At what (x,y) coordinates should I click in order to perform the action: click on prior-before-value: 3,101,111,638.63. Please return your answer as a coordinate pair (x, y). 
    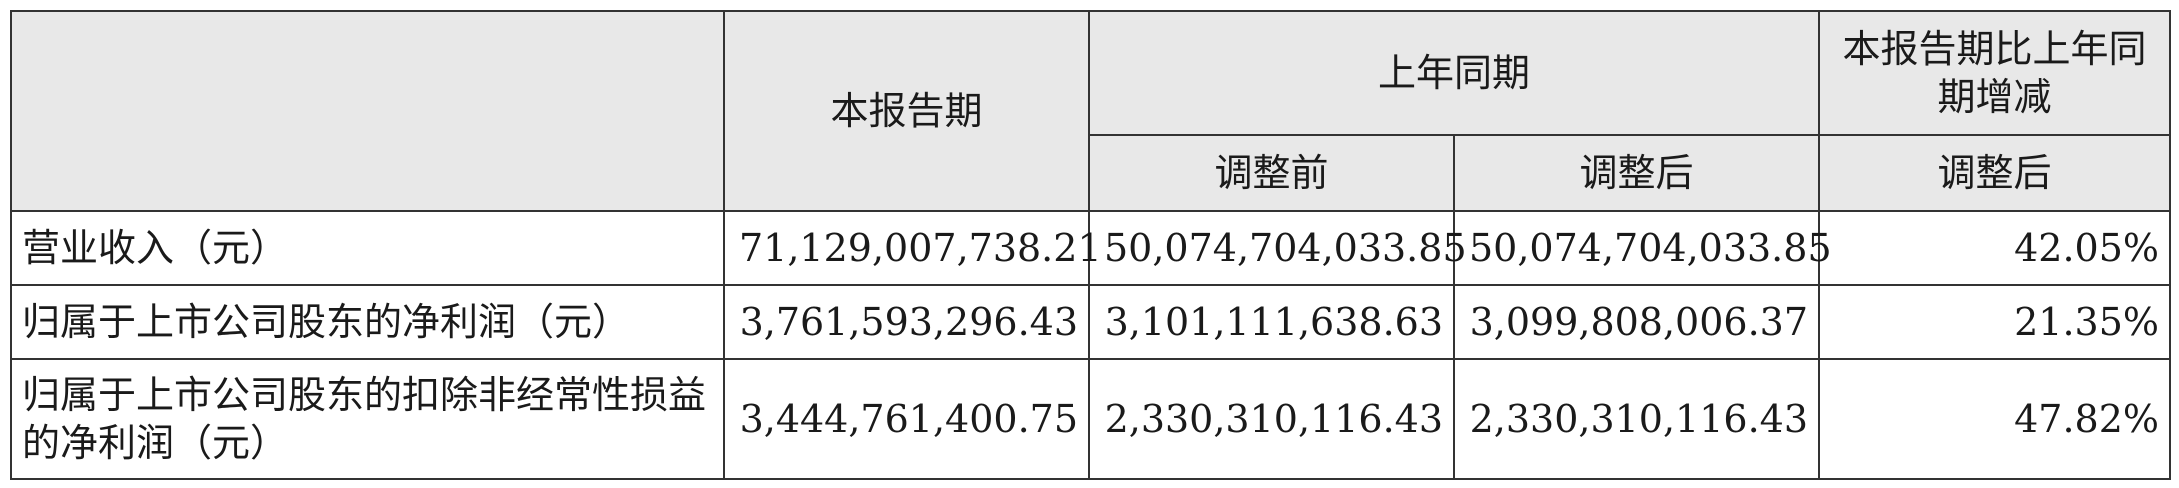
    Looking at the image, I should click on (1271, 322).